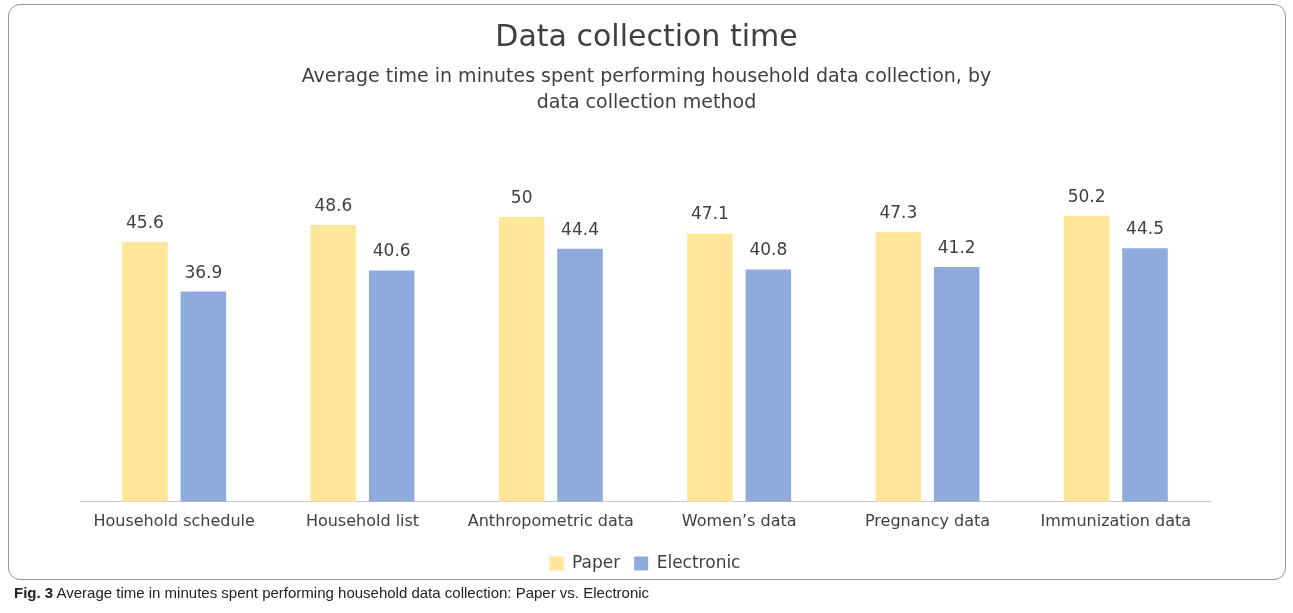 The image size is (1293, 613). Describe the element at coordinates (332, 592) in the screenshot. I see `caption: Fig. 3 Average time in minutes spent performing household data collection: Paper vs. Electronic` at that location.